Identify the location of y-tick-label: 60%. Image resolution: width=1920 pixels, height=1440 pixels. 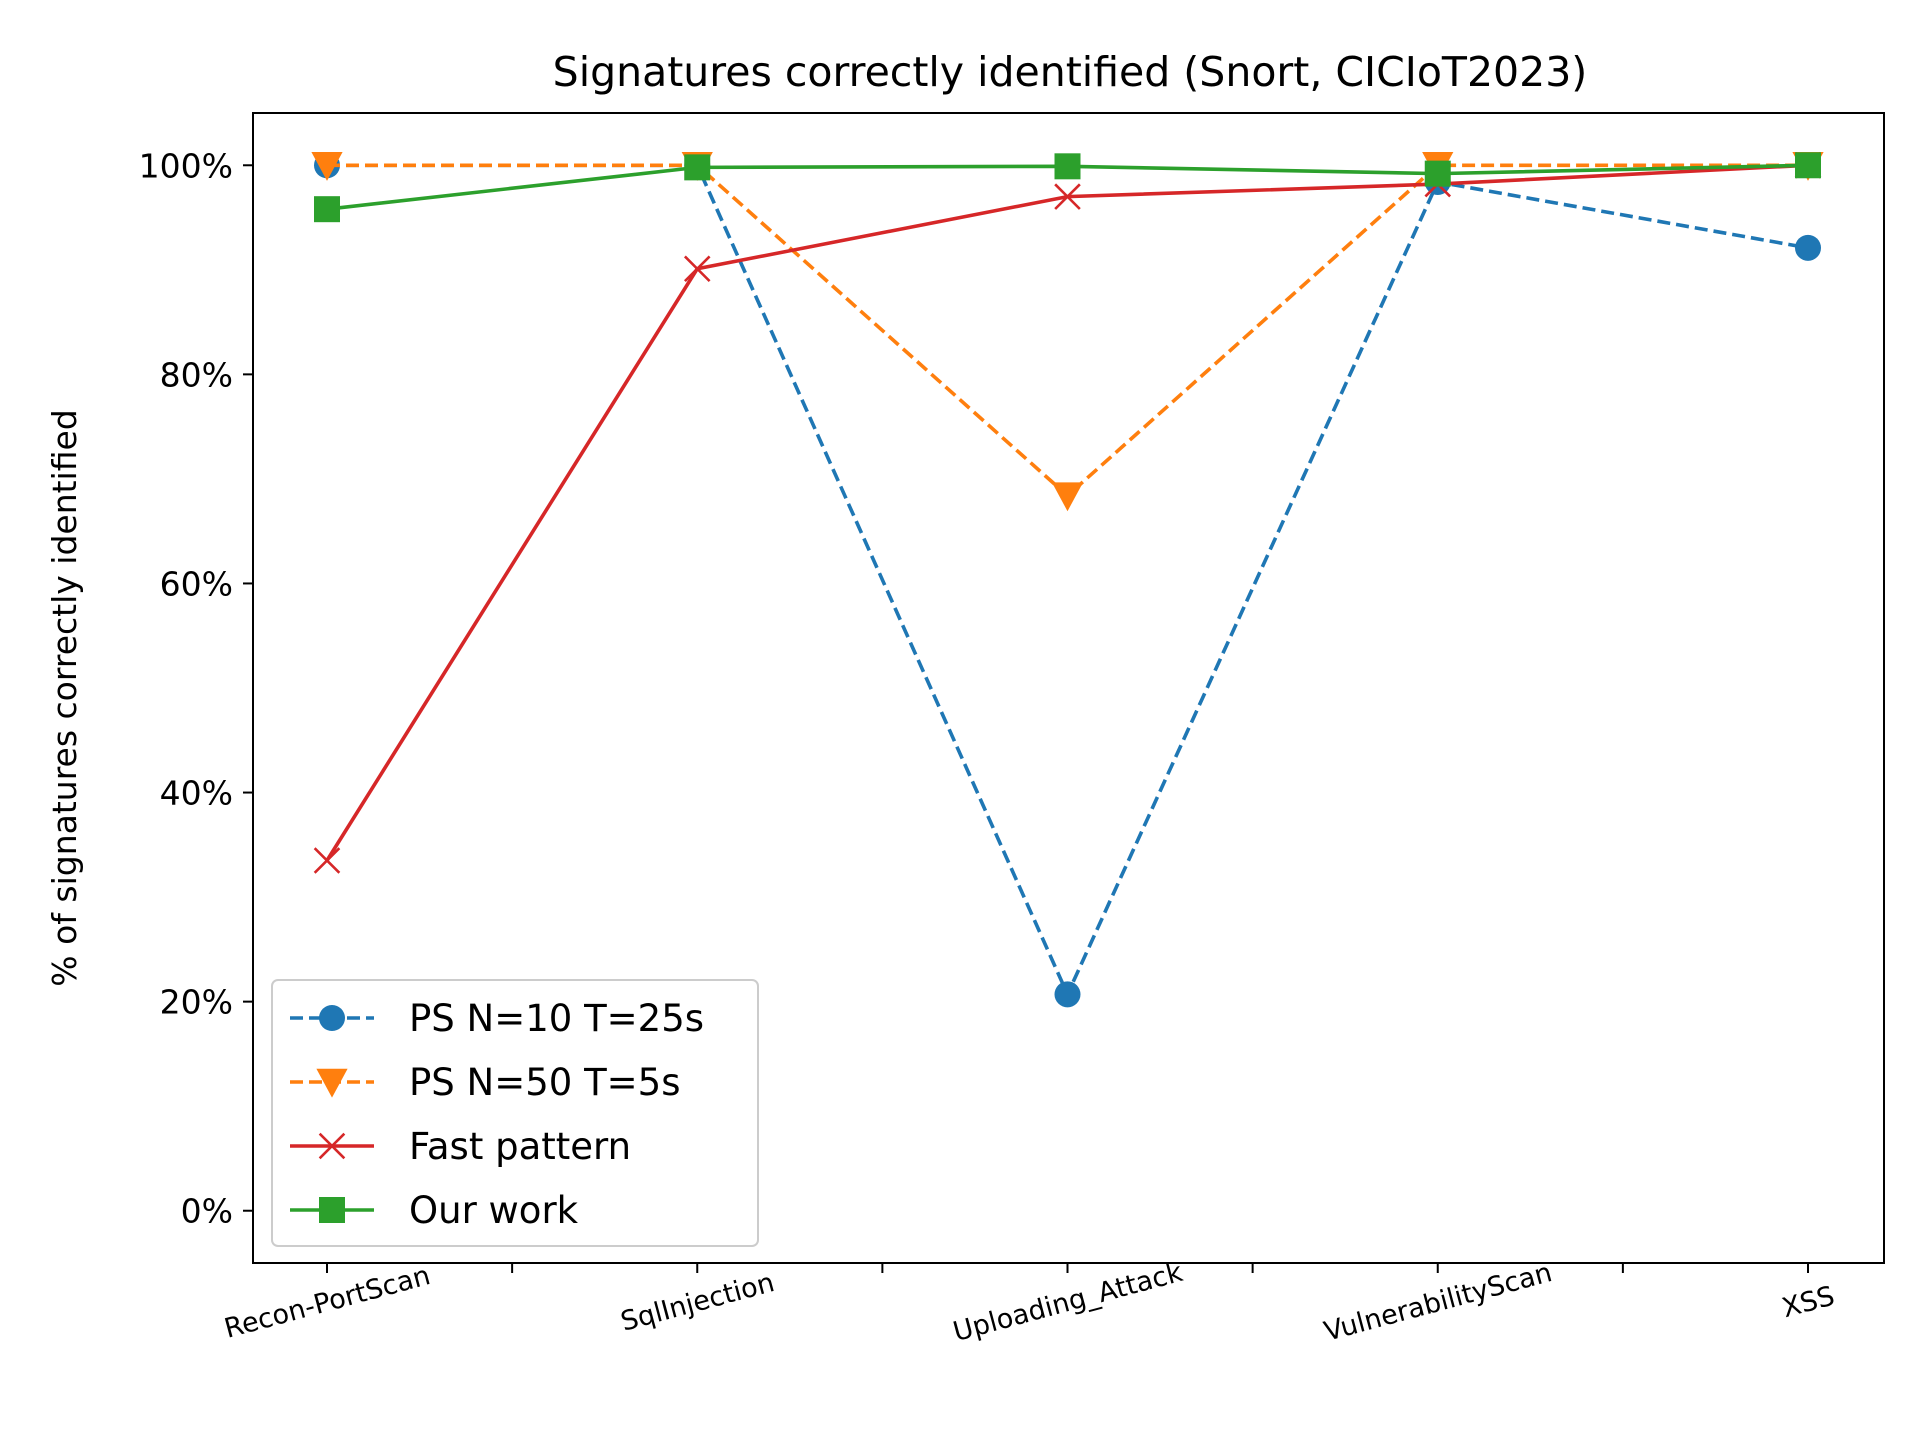
(196, 583).